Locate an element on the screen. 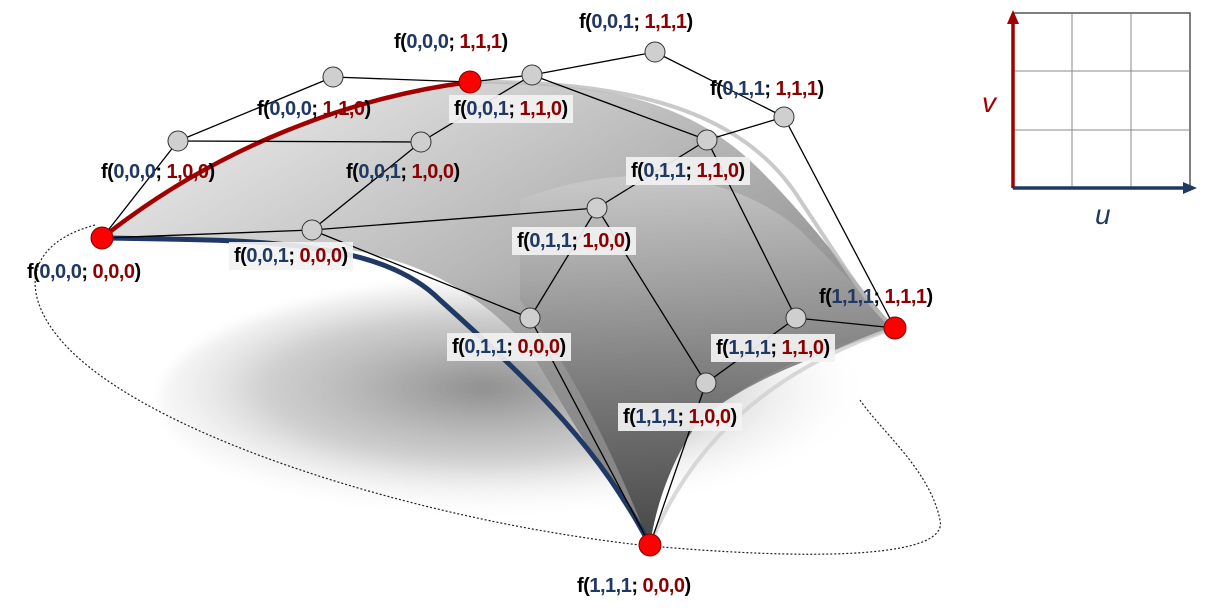  bottom-boundary-curve is located at coordinates (772, 436).